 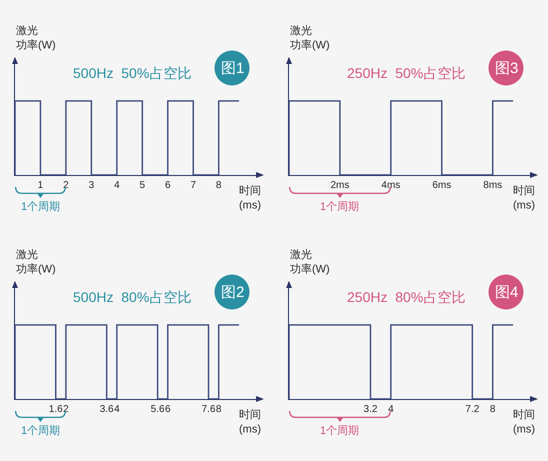 What do you see at coordinates (132, 73) in the screenshot?
I see `chart-title: 500Hz 50%占空比` at bounding box center [132, 73].